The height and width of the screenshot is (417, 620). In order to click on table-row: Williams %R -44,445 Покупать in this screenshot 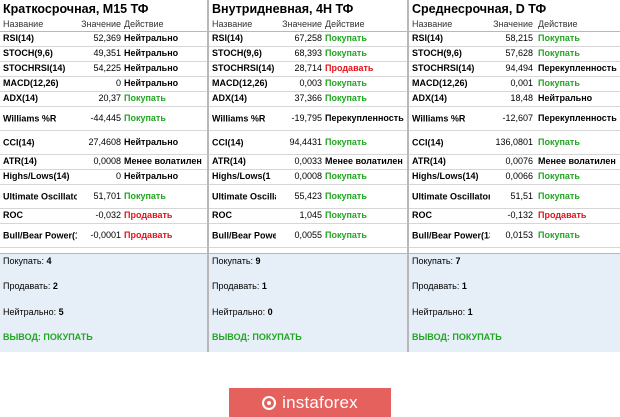, I will do `click(103, 119)`.